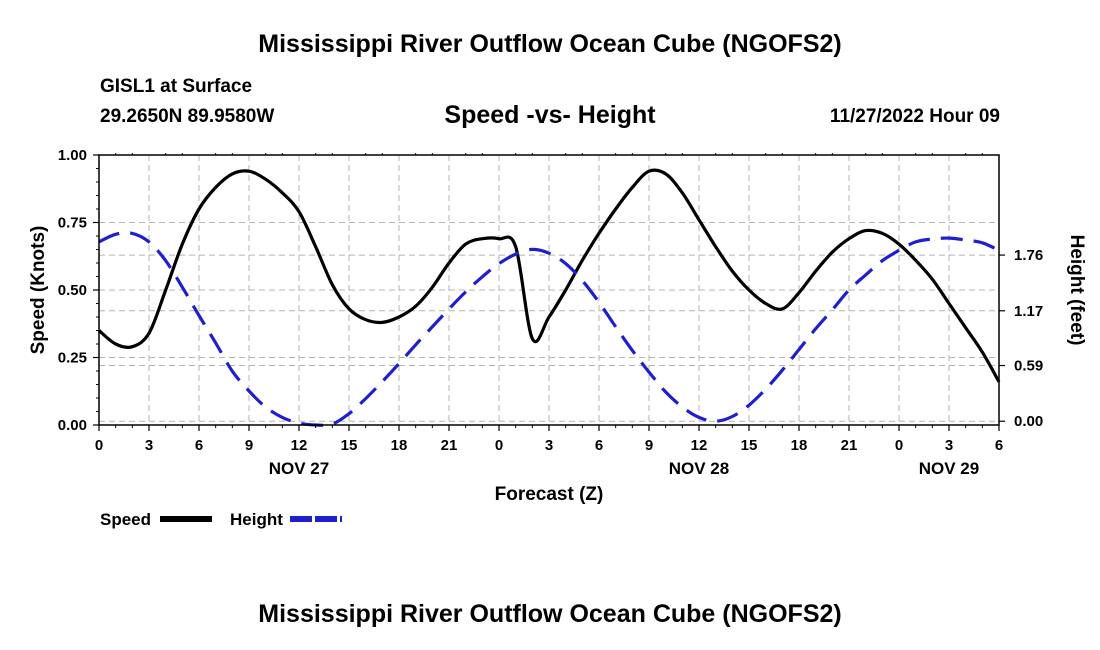 This screenshot has width=1100, height=650. What do you see at coordinates (72, 223) in the screenshot?
I see `y-left-tick-label: 0.75` at bounding box center [72, 223].